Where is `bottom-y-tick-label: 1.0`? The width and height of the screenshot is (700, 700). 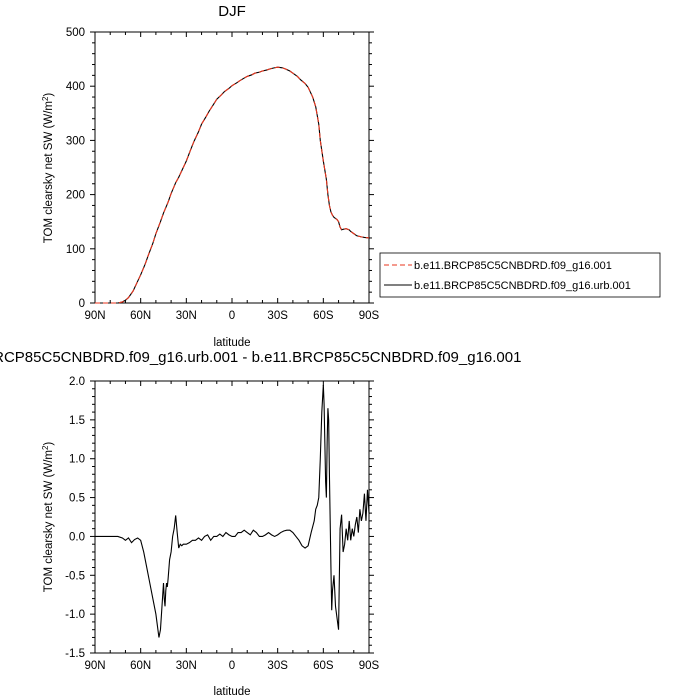
bottom-y-tick-label: 1.0 is located at coordinates (77, 460).